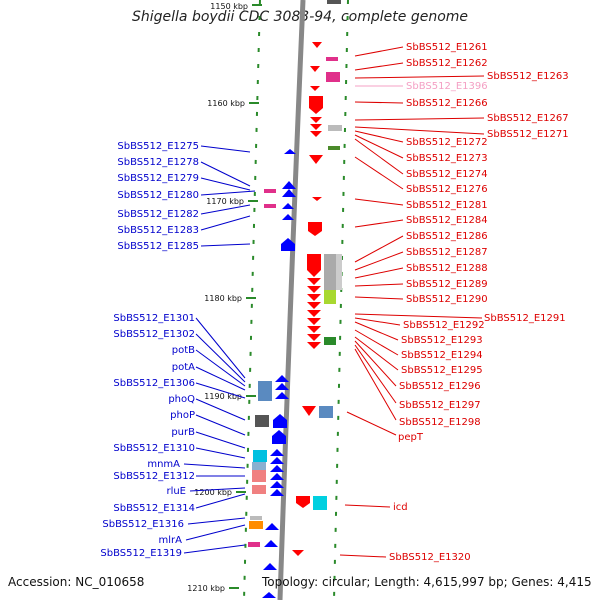  Describe the element at coordinates (223, 298) in the screenshot. I see `ruler-label: 1180 kbp` at that location.